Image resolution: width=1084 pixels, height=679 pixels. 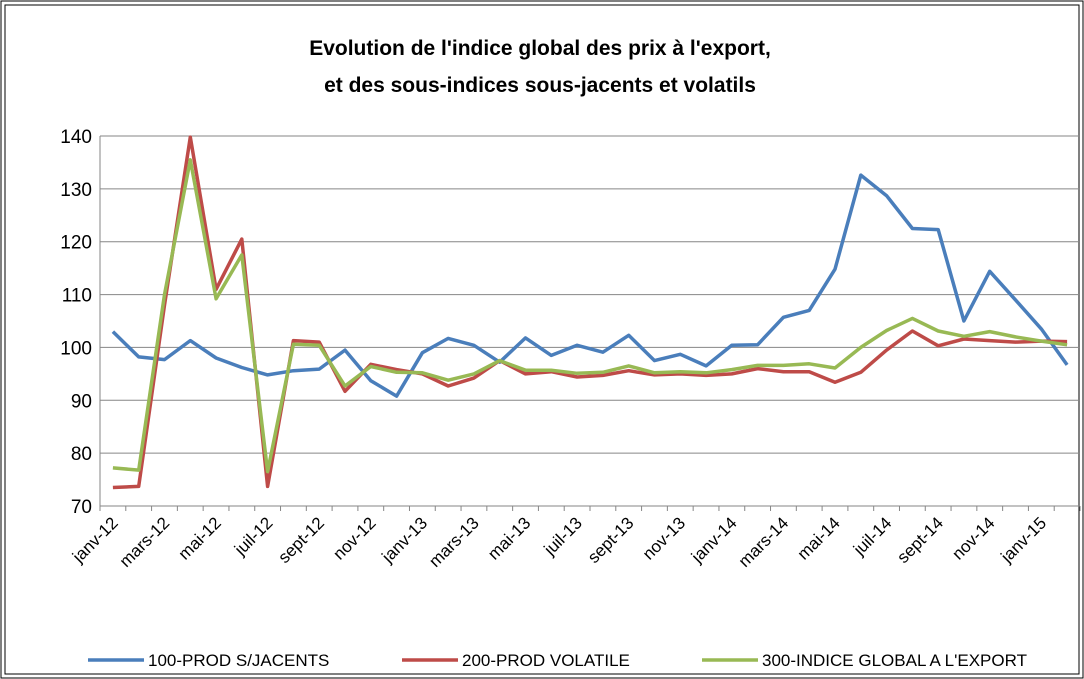 What do you see at coordinates (354, 538) in the screenshot?
I see `x-tick-label: nov-12` at bounding box center [354, 538].